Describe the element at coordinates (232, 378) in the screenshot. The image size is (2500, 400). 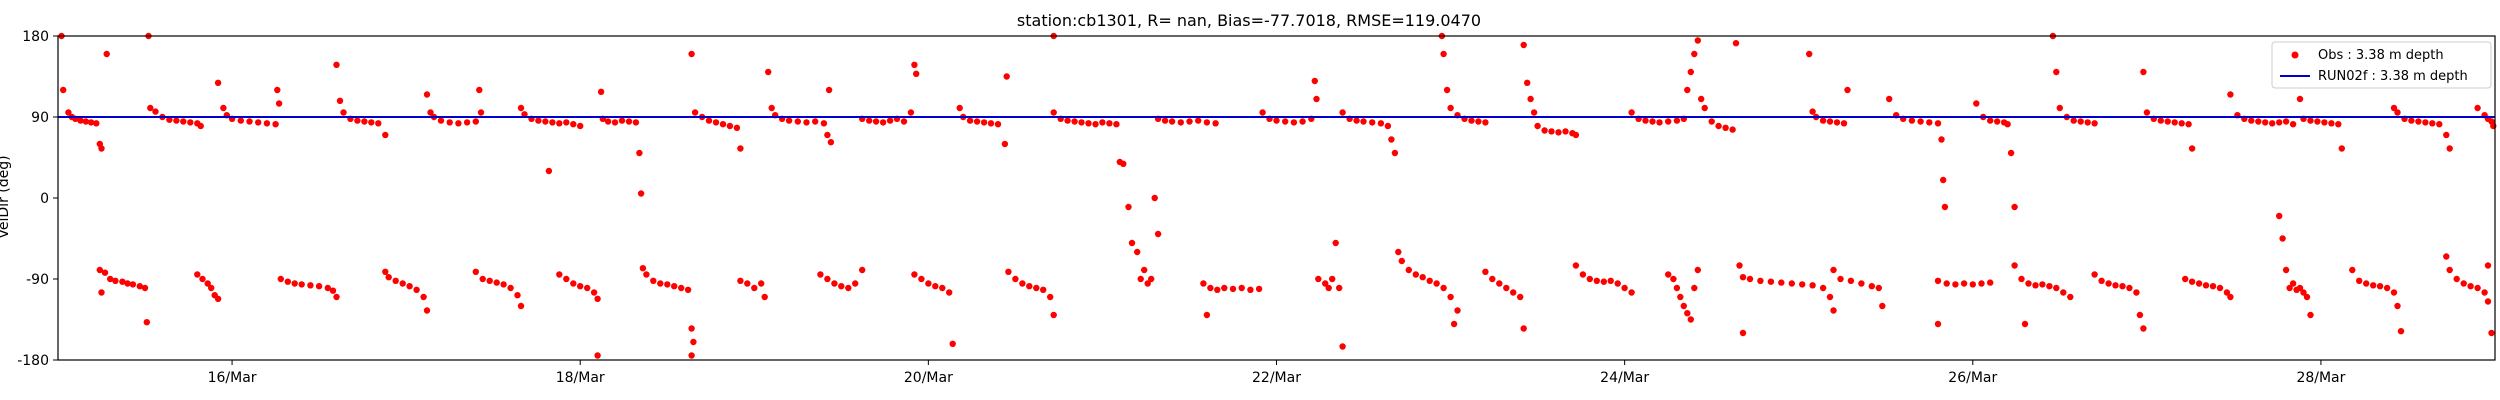
I see `x-tick-label: 16/Mar` at that location.